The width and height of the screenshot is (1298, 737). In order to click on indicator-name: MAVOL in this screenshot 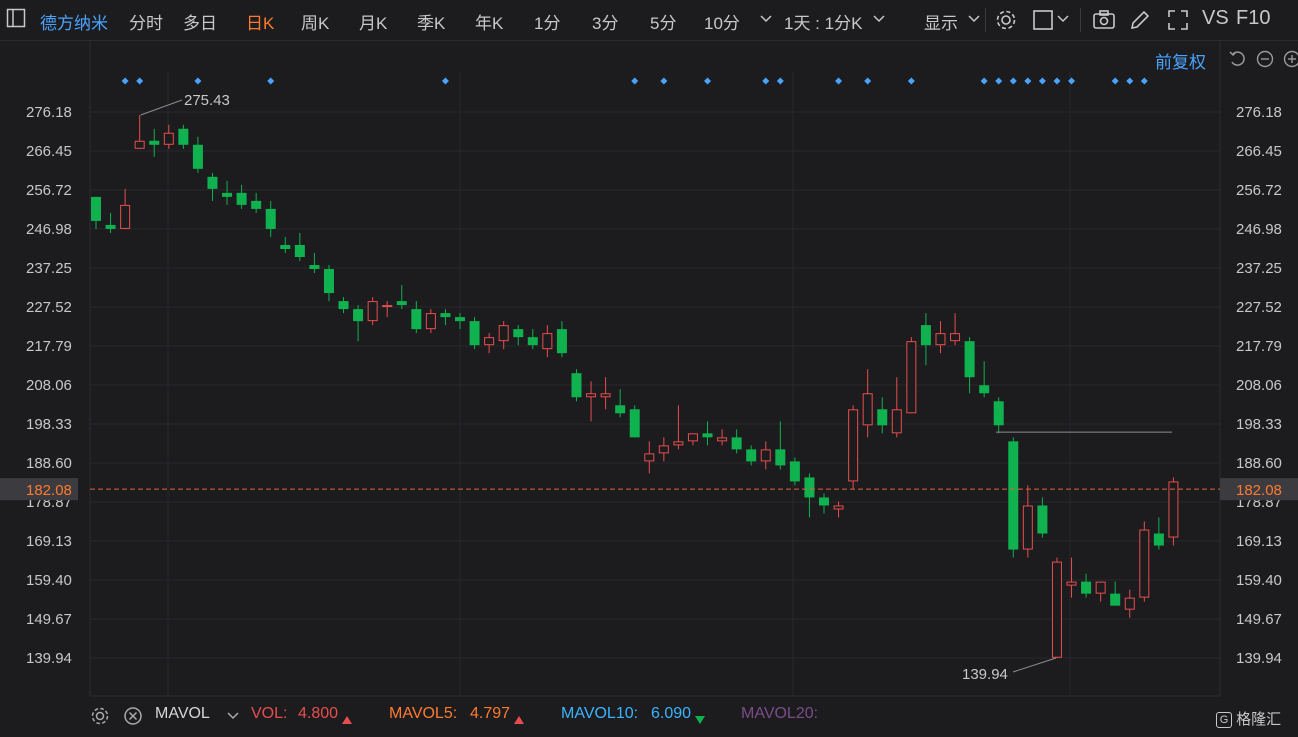, I will do `click(182, 713)`.